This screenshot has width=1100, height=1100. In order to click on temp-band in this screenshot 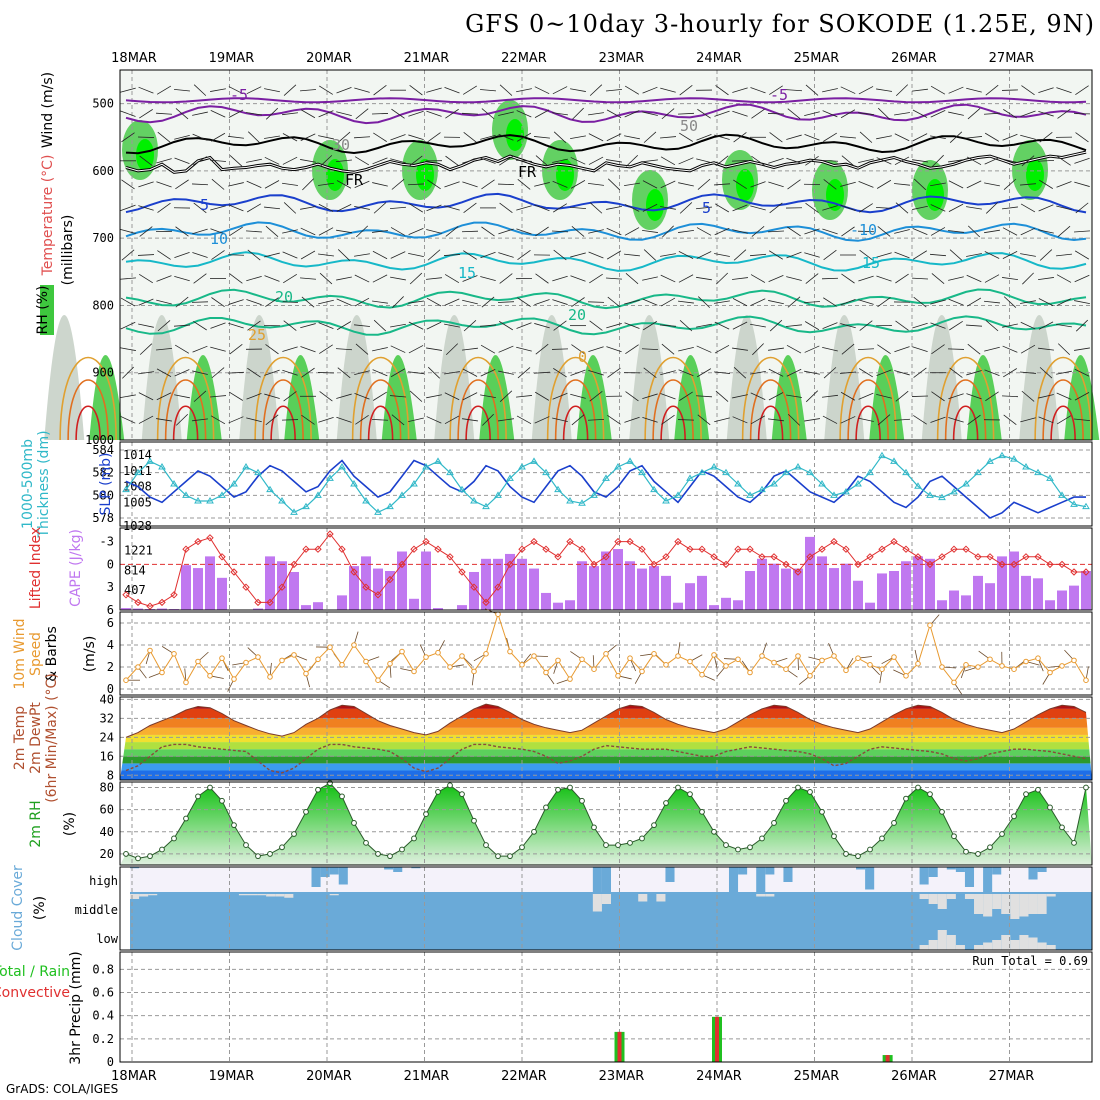, I will do `click(606, 746)`.